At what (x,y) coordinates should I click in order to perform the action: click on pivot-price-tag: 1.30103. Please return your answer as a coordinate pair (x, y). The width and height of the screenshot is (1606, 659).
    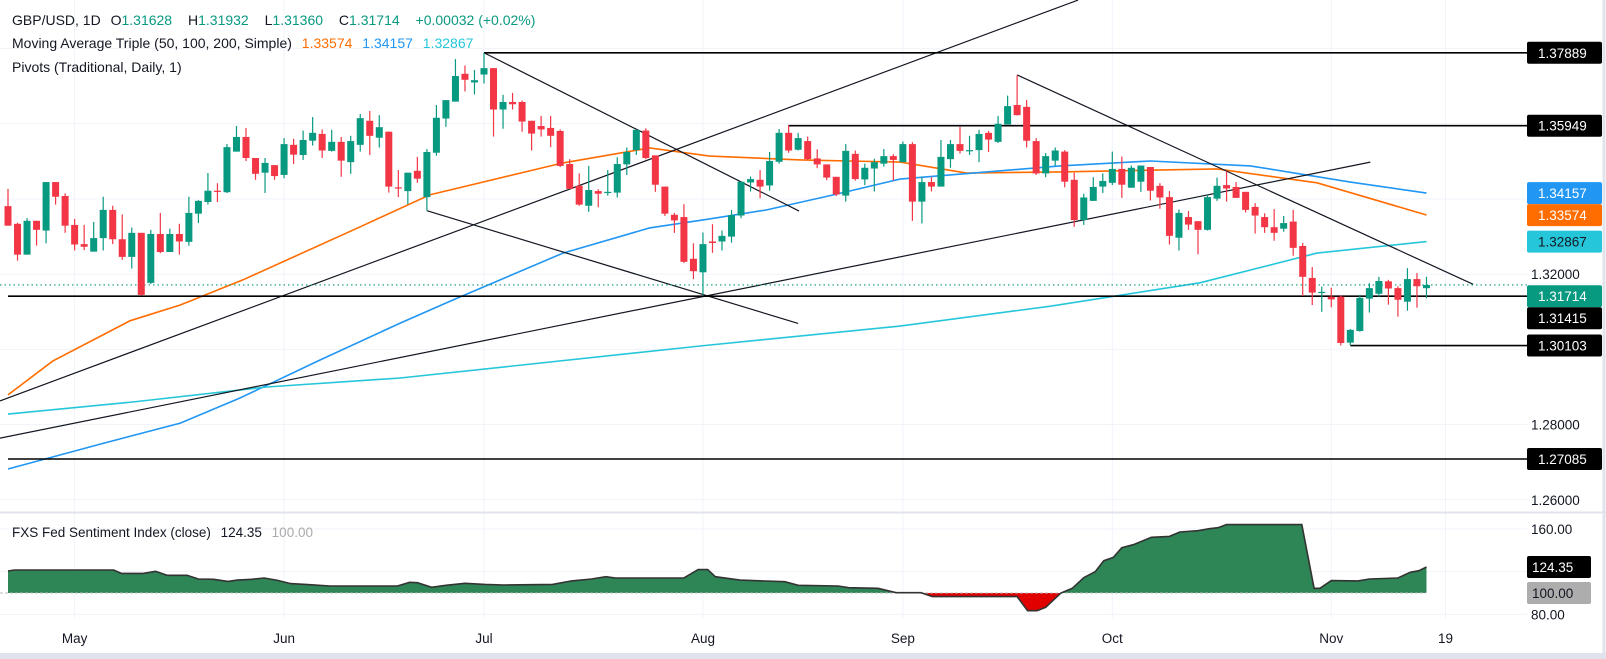
    Looking at the image, I should click on (1564, 345).